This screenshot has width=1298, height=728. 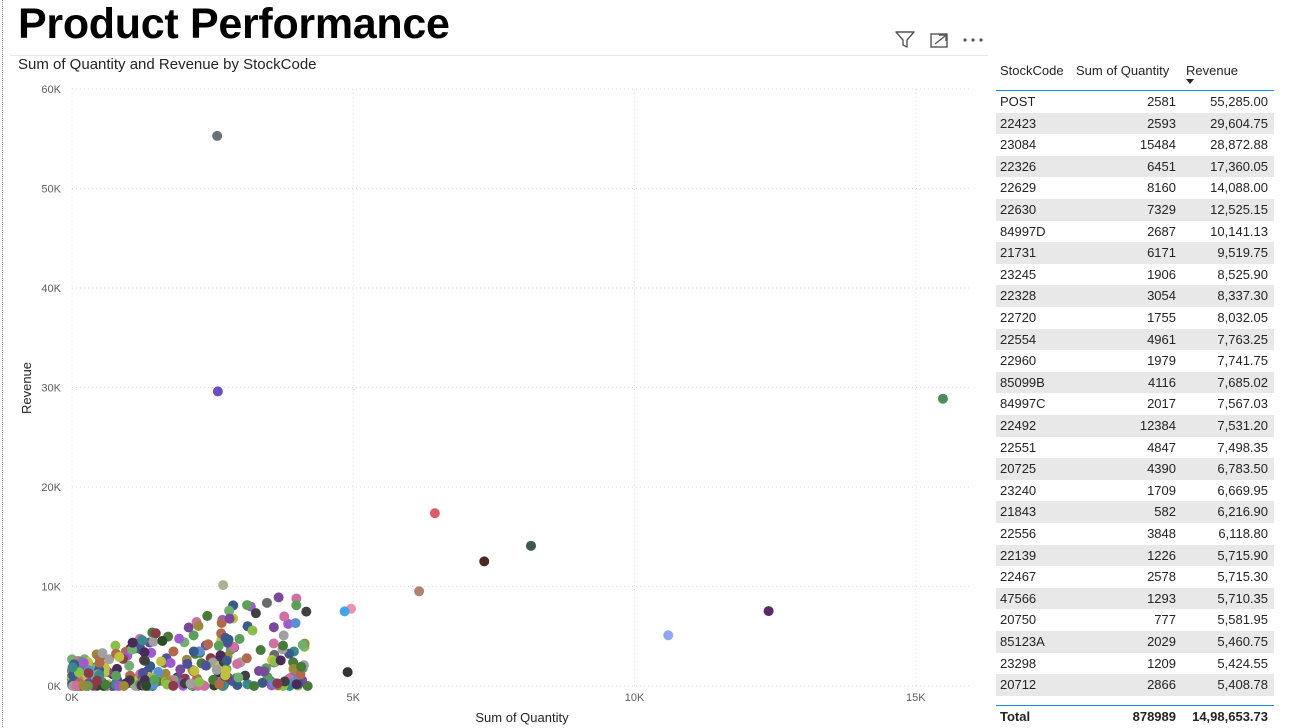 I want to click on table-row: POST 2581 55,285.00, so click(x=1135, y=102).